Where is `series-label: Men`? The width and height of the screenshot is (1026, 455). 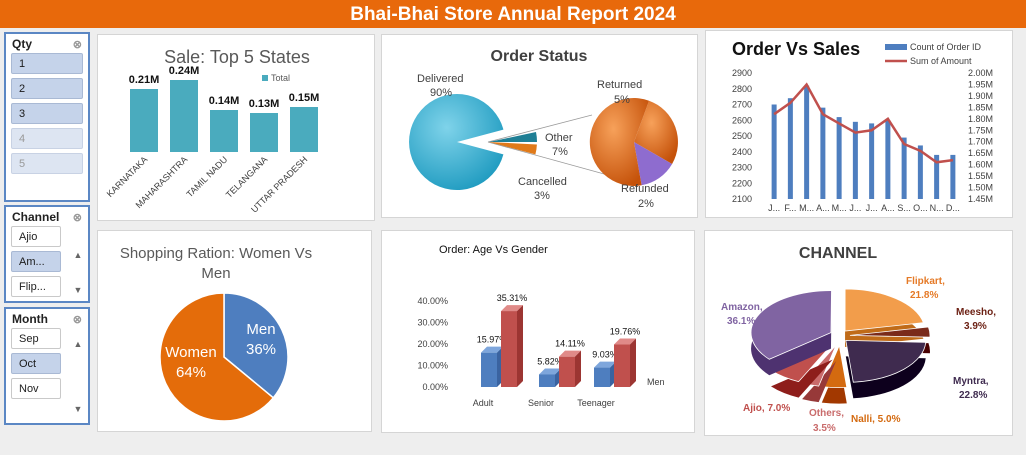
series-label: Men is located at coordinates (656, 382).